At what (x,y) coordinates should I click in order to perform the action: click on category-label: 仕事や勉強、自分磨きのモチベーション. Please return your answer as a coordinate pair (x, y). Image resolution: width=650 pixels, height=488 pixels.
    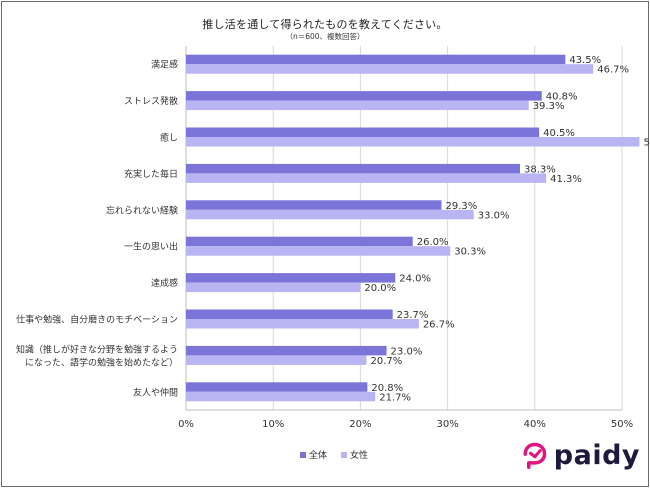
    Looking at the image, I should click on (97, 320).